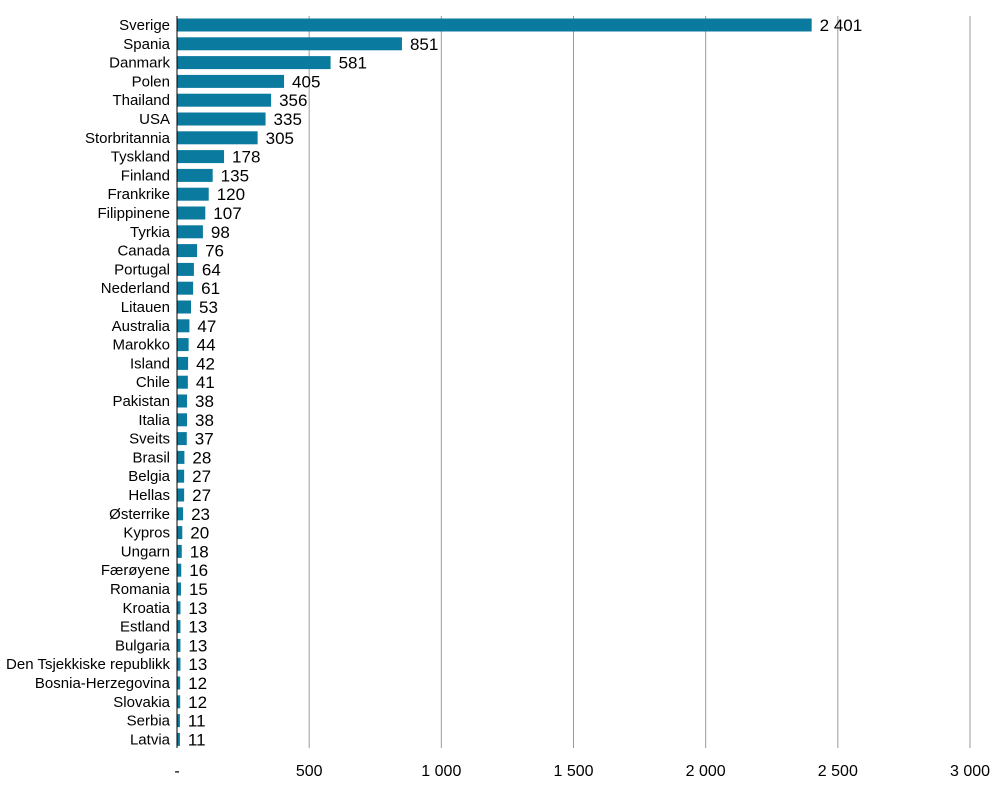  Describe the element at coordinates (103, 683) in the screenshot. I see `category-label: Bosnia-Herzegovina` at that location.